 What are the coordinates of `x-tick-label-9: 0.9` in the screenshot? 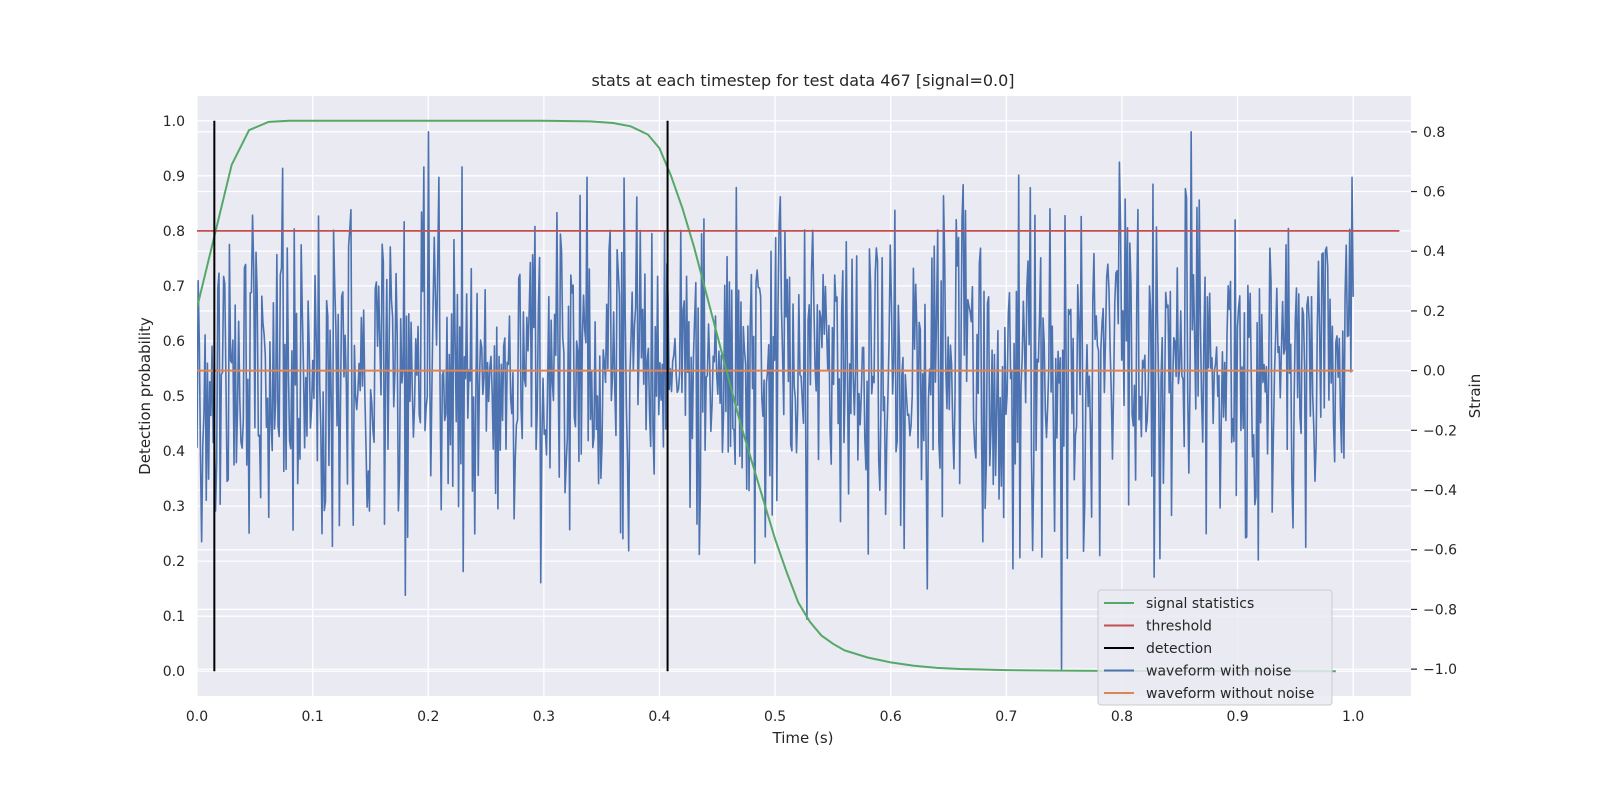 It's located at (1237, 717).